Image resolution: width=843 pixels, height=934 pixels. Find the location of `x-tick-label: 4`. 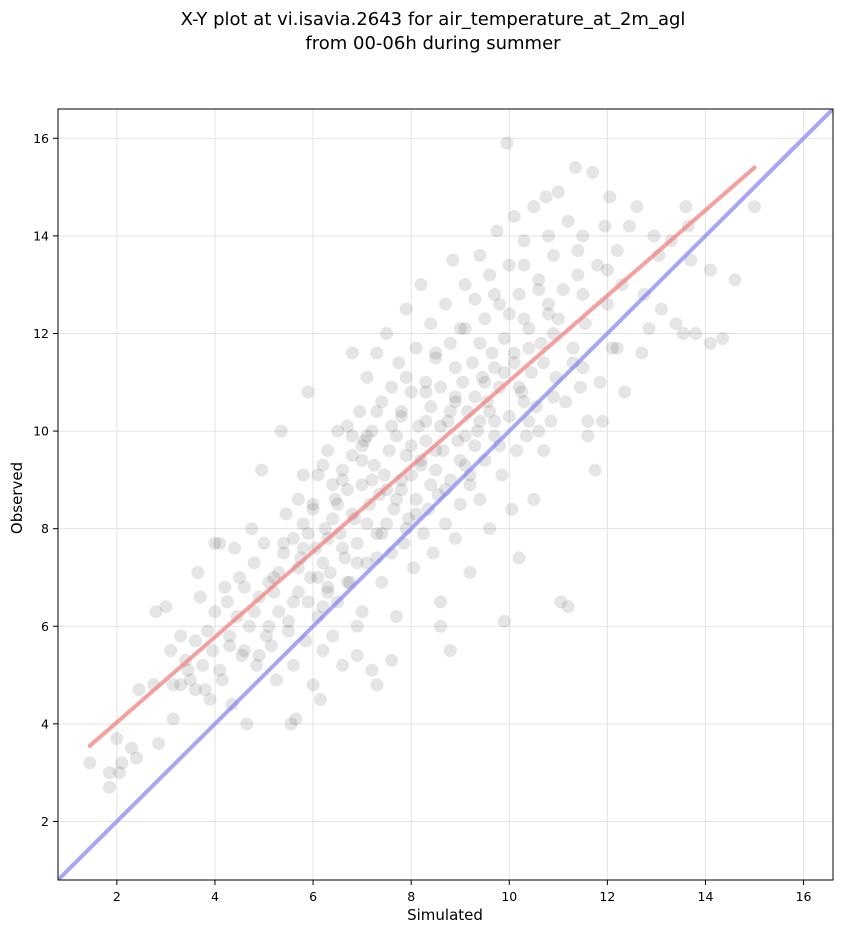

x-tick-label: 4 is located at coordinates (215, 896).